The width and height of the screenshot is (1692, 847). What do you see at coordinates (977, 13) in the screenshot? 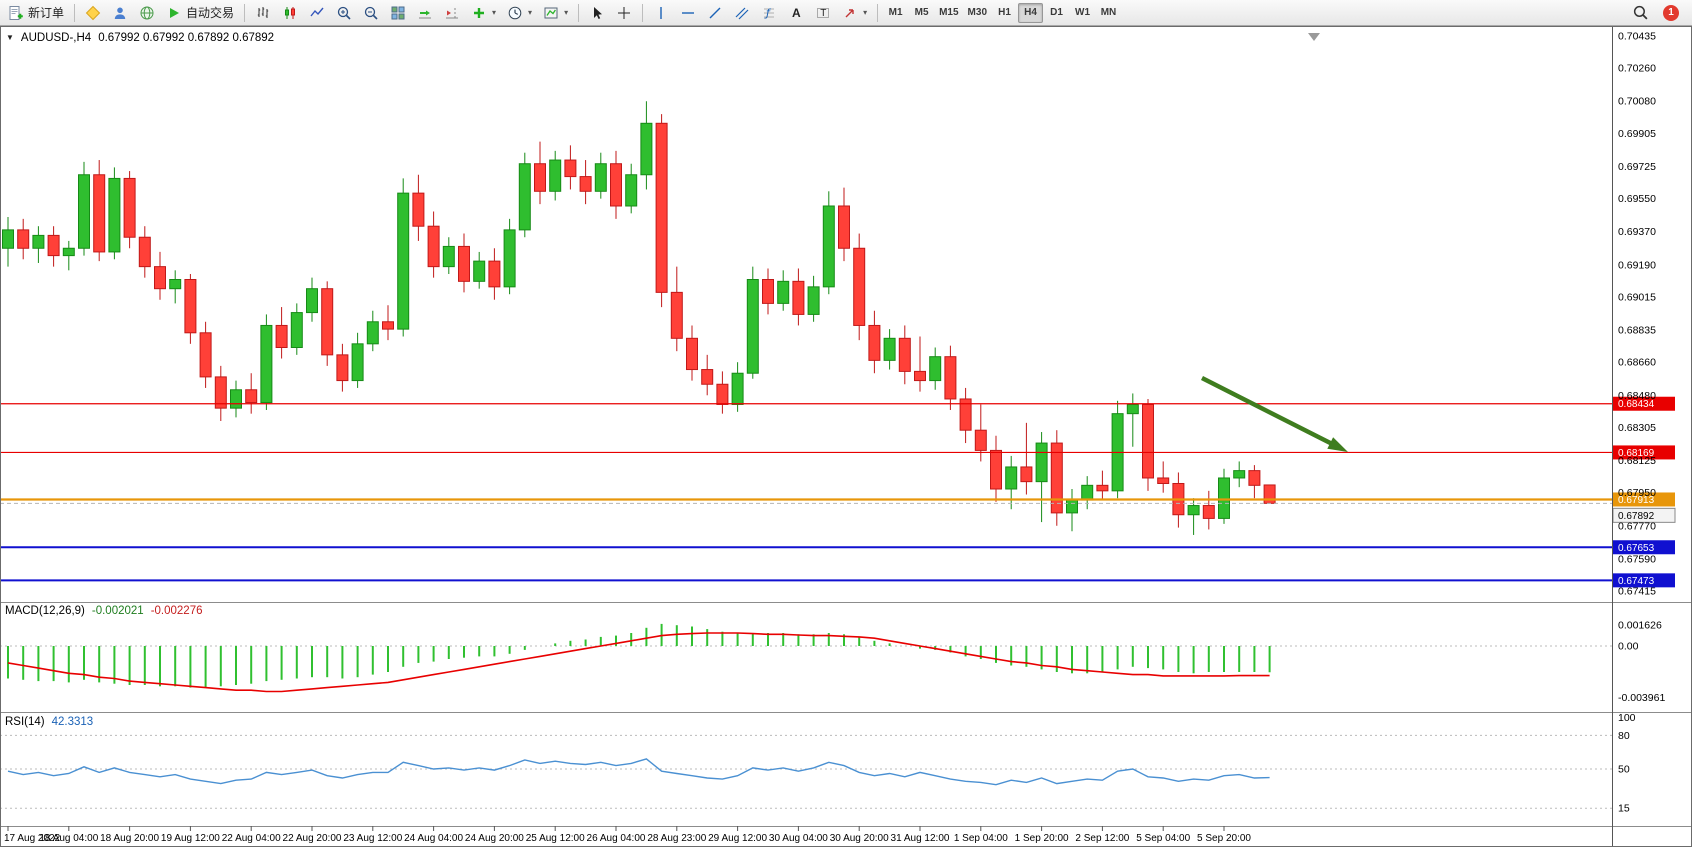
I see `timeframe-m30-button: M30` at bounding box center [977, 13].